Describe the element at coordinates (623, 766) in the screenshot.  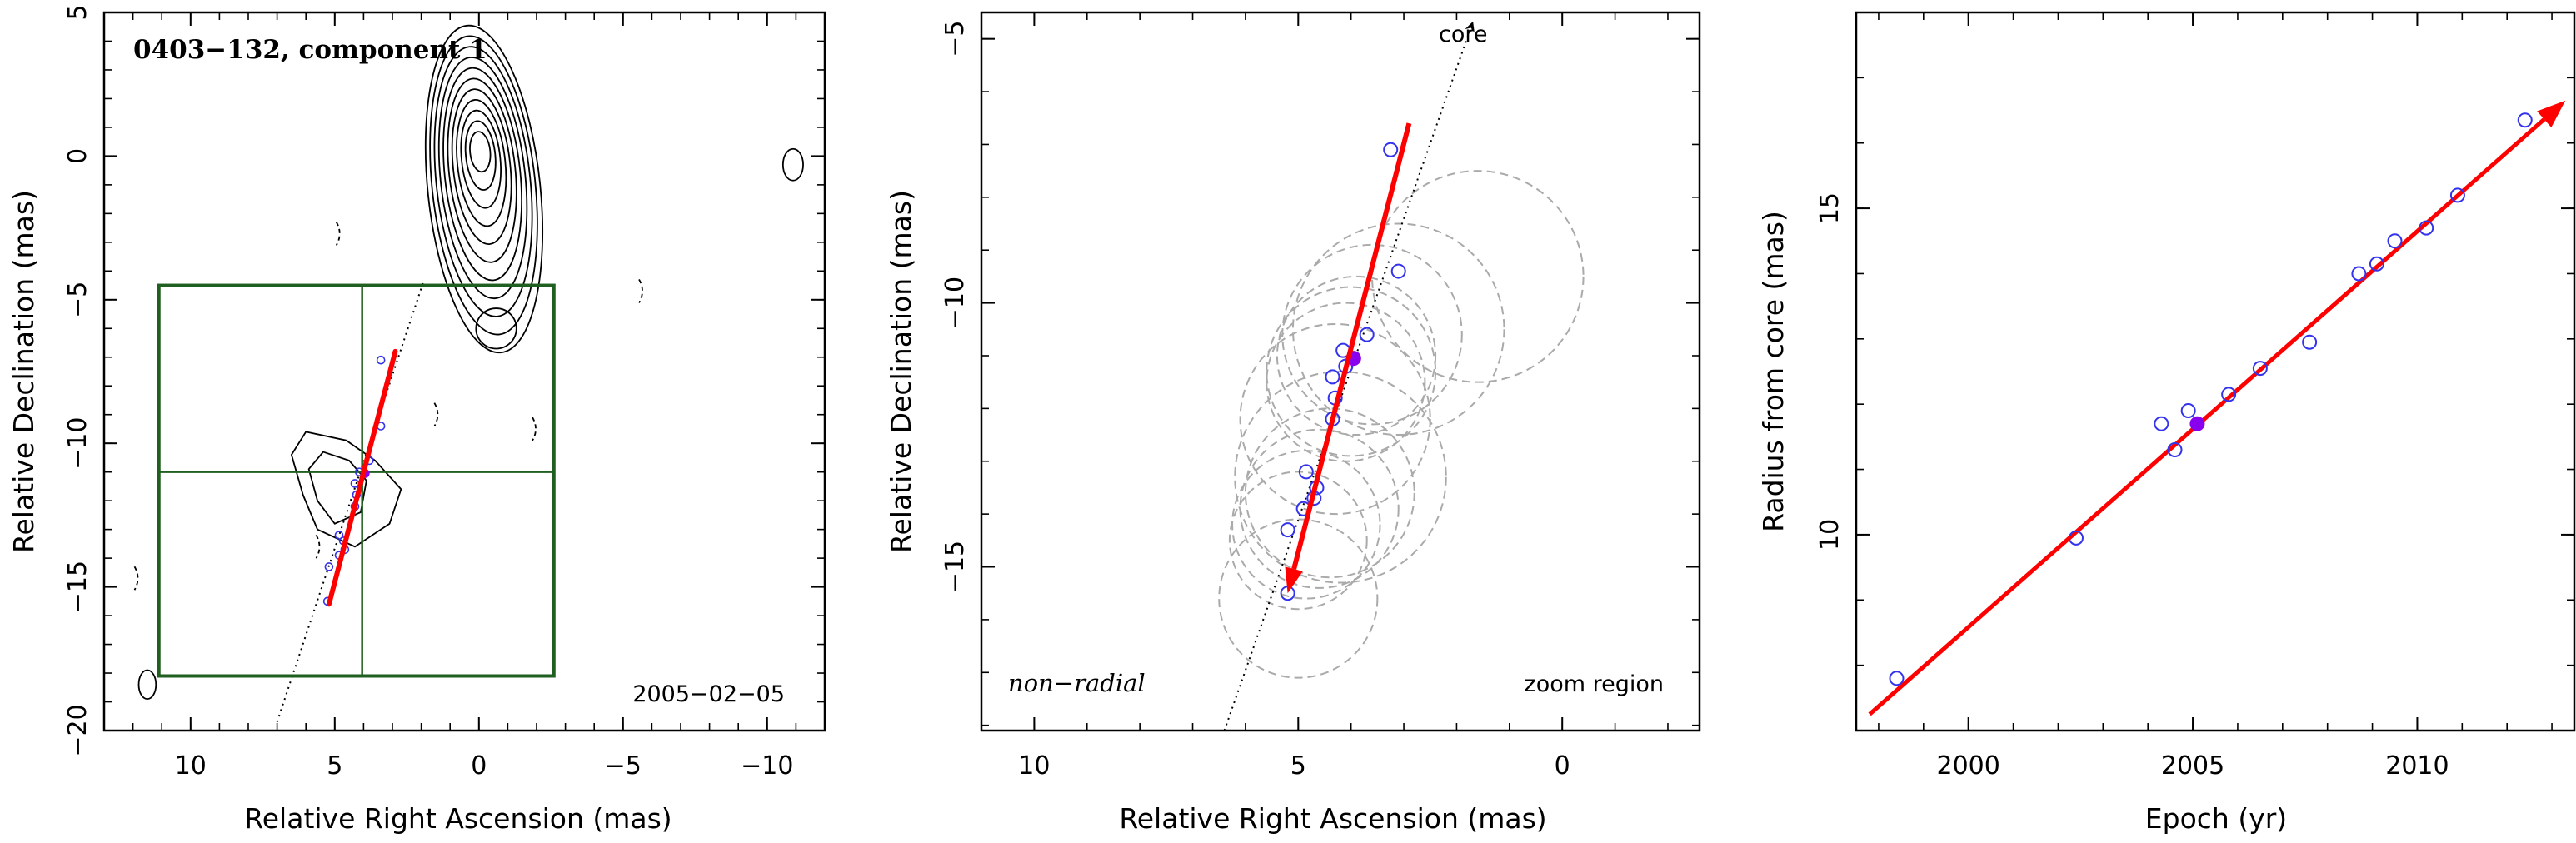
I see `p1-xtick-label: −5` at that location.